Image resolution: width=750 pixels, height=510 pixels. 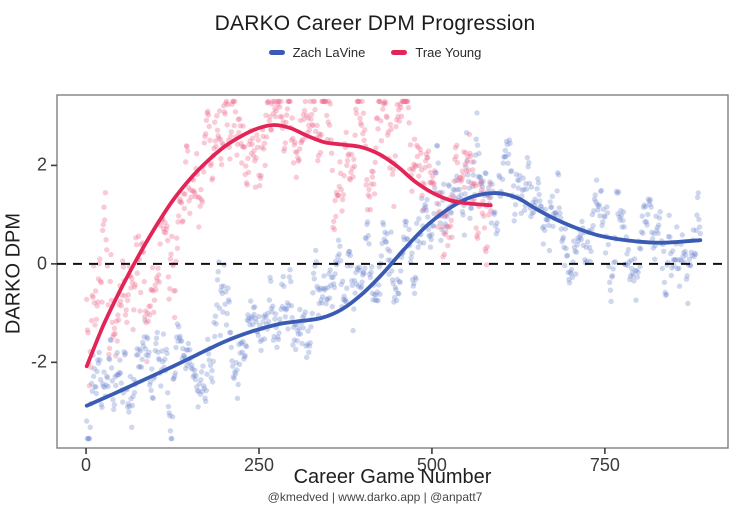 I want to click on legend-item-zach-lavine: Zach LaVine, so click(x=317, y=52).